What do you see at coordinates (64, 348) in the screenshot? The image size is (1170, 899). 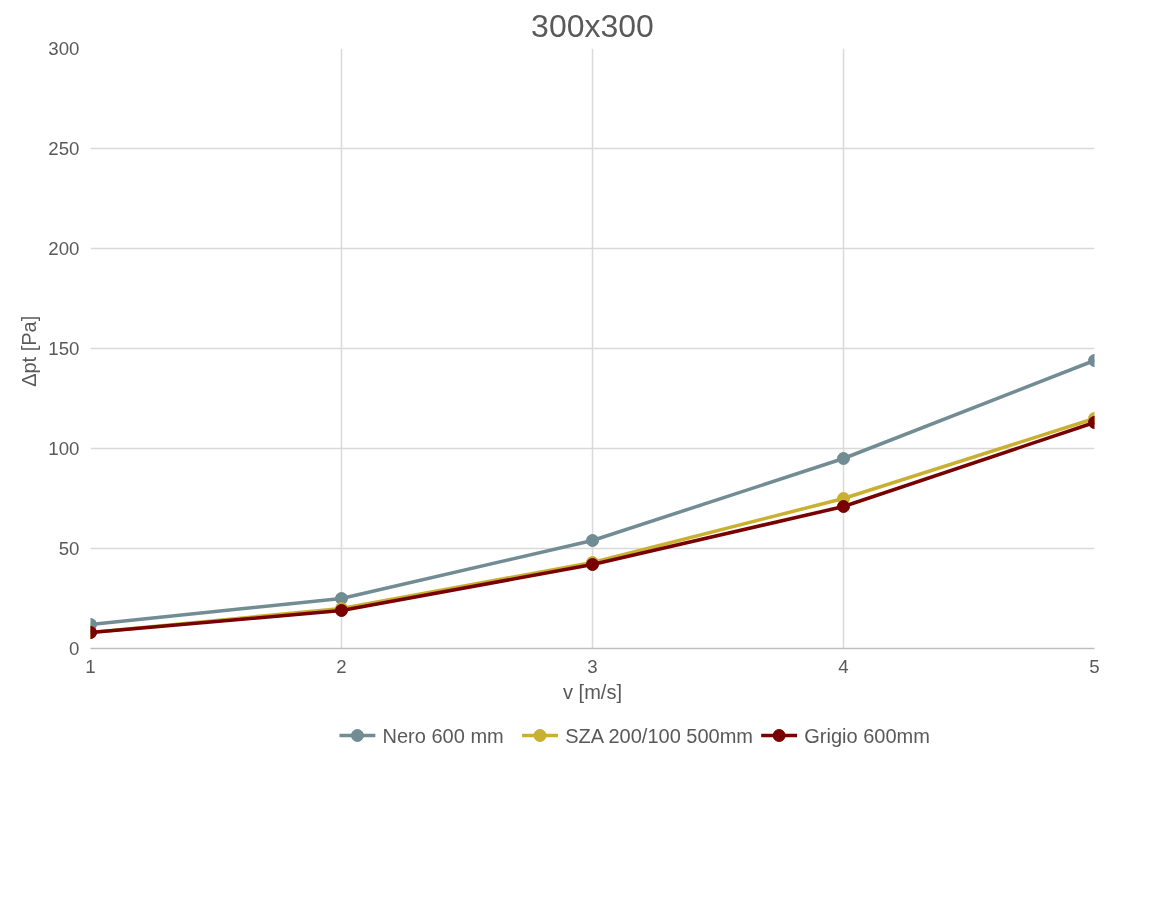 I see `y-tick-label: 150` at bounding box center [64, 348].